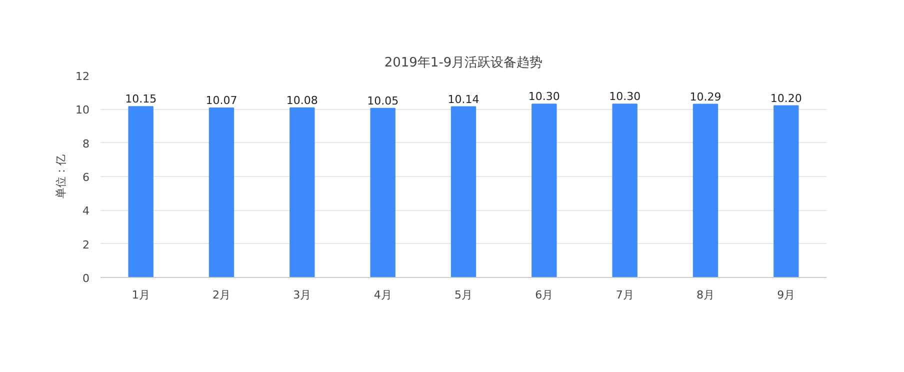  I want to click on chart-title: 2019年1-9月活跃设备趋势, so click(463, 63).